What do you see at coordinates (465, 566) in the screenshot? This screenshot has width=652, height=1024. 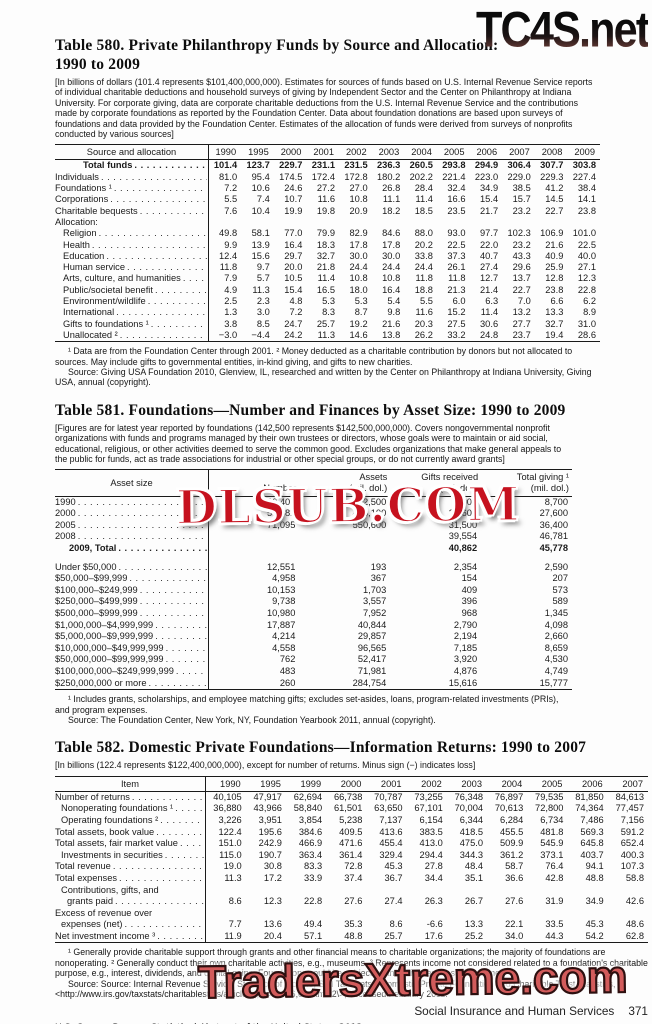 I see `cell-value: 2,354` at bounding box center [465, 566].